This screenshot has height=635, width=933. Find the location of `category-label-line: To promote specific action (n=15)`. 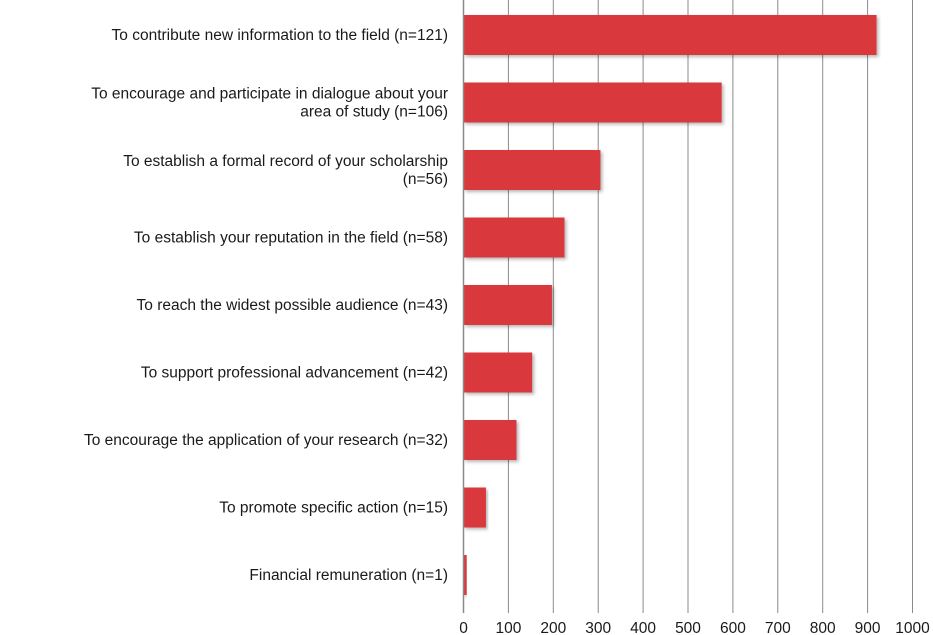

category-label-line: To promote specific action (n=15) is located at coordinates (333, 508).